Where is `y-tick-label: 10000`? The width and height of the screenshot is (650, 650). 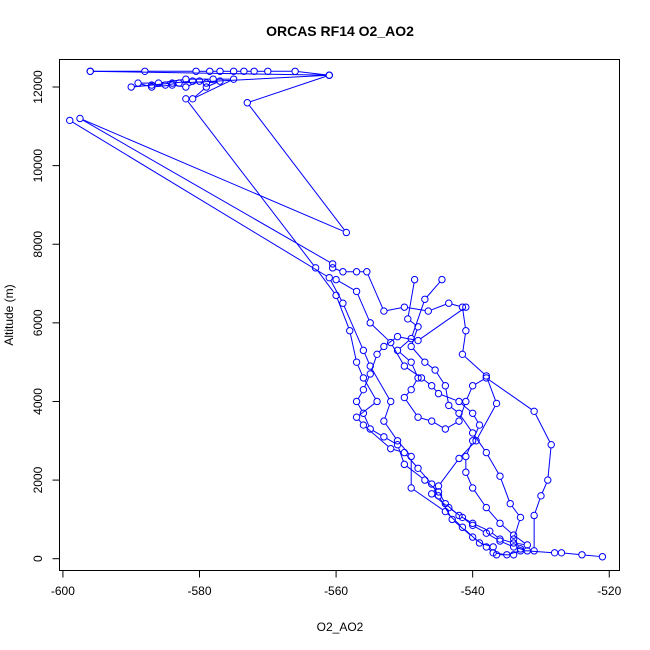
y-tick-label: 10000 is located at coordinates (38, 166).